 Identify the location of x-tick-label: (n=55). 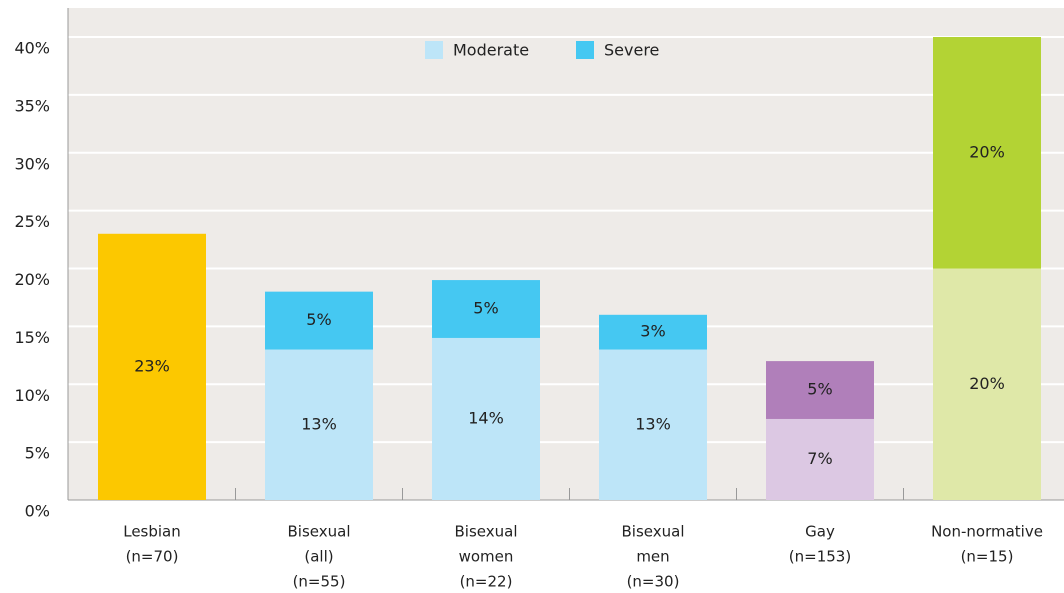
(319, 582).